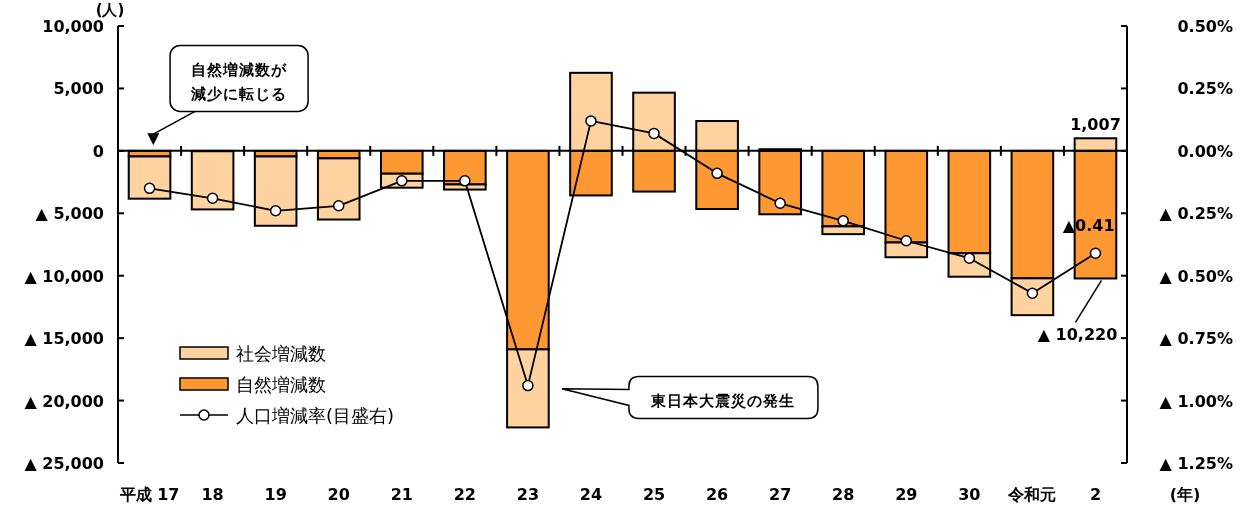  I want to click on legend-label: 社会増減数, so click(281, 353).